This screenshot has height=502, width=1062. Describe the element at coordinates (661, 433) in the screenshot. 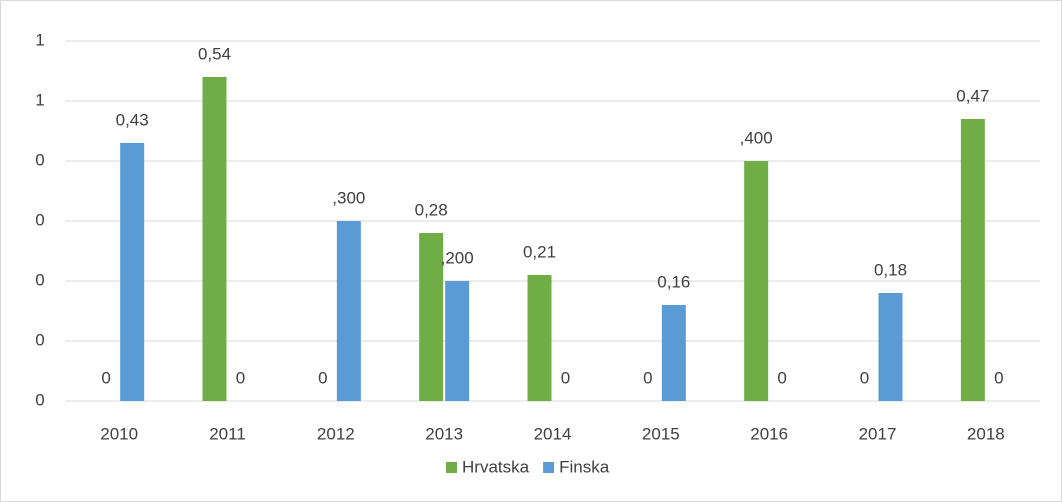

I see `x-tick-label: 2015` at that location.